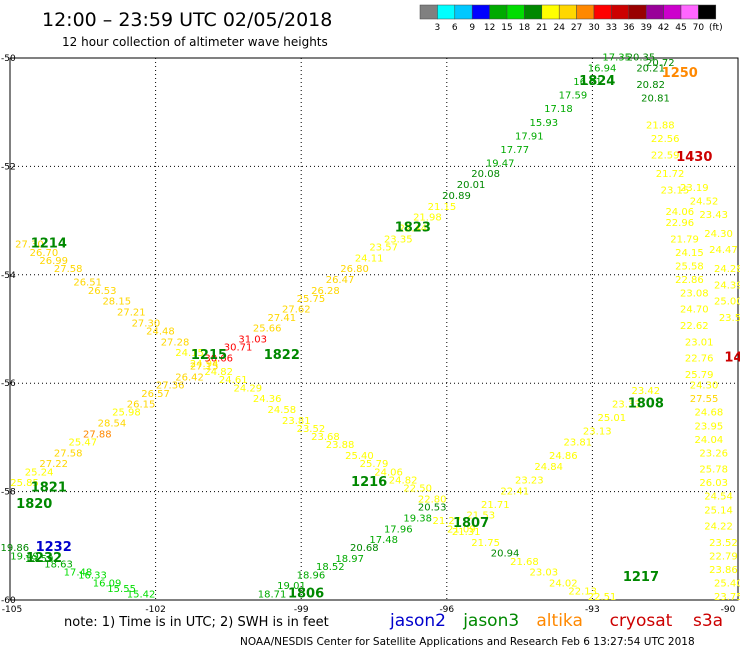 This screenshot has height=650, width=740. What do you see at coordinates (8, 59) in the screenshot?
I see `y-tick-label: -50` at bounding box center [8, 59].